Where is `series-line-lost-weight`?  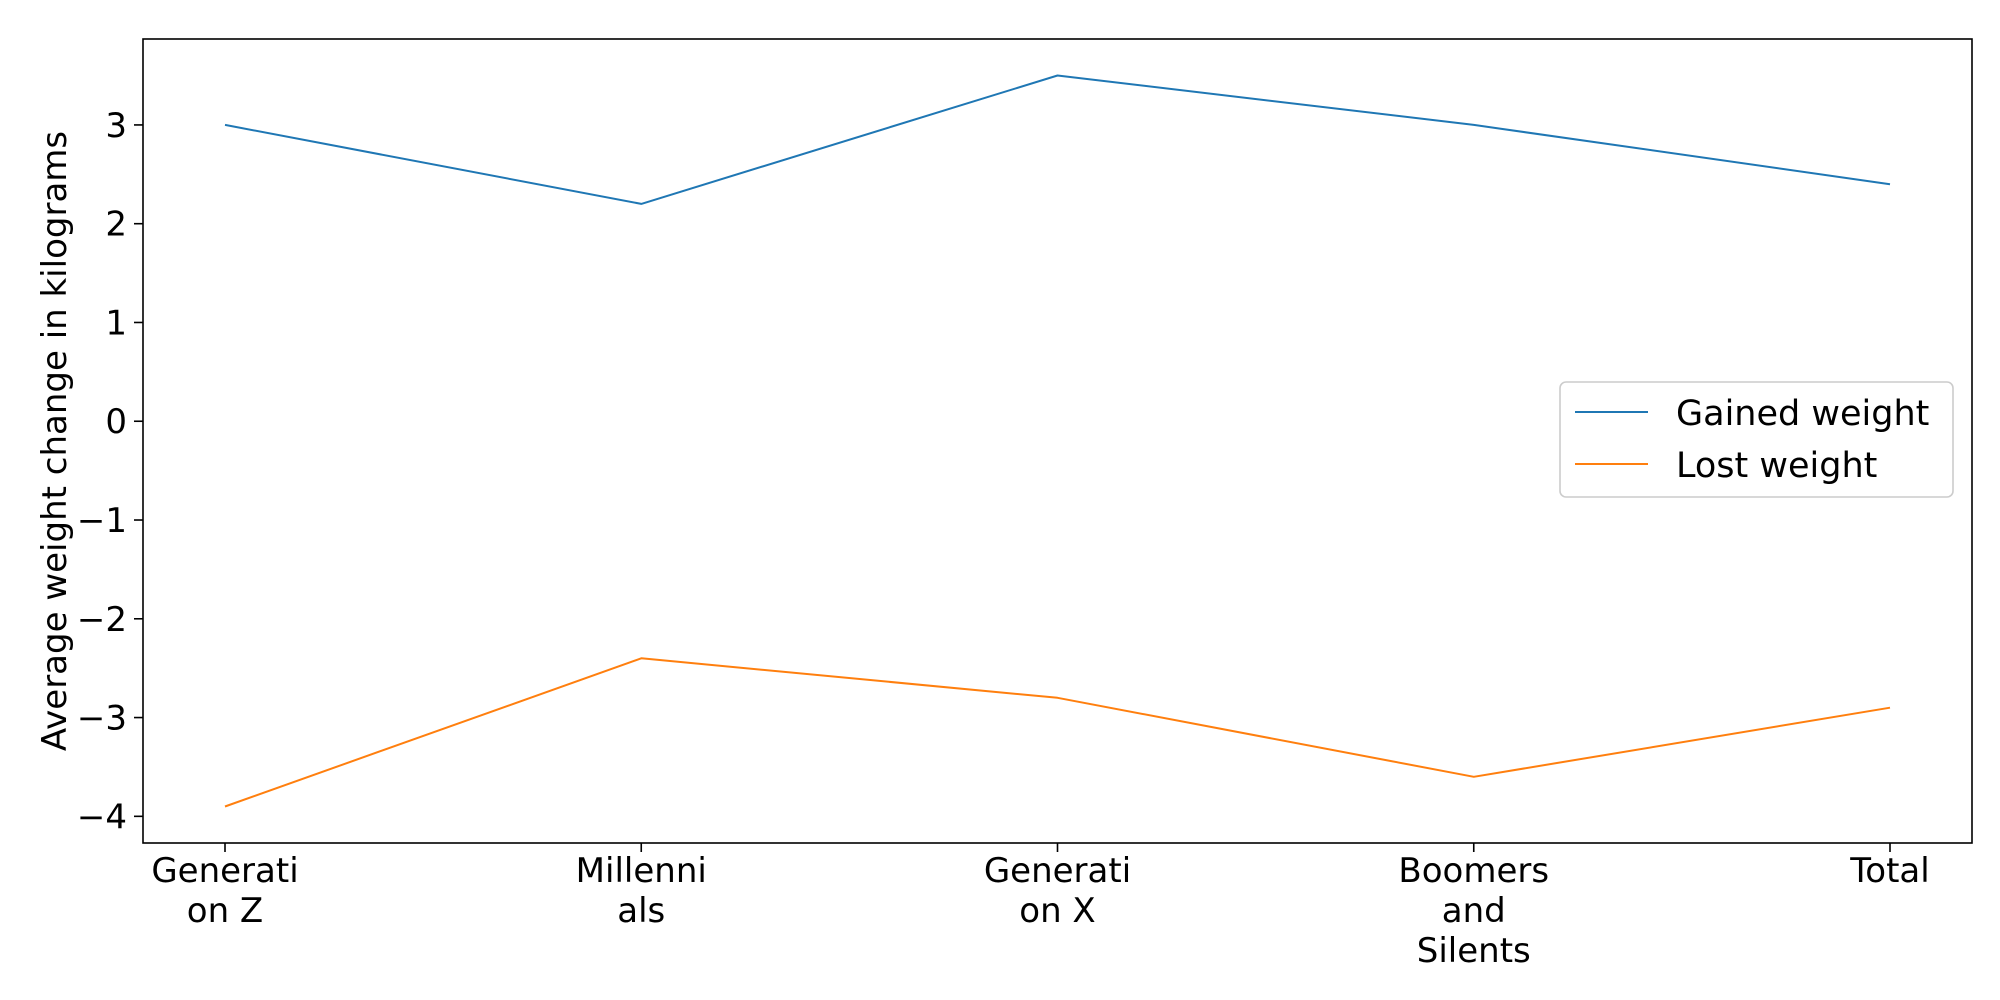 series-line-lost-weight is located at coordinates (1057, 732).